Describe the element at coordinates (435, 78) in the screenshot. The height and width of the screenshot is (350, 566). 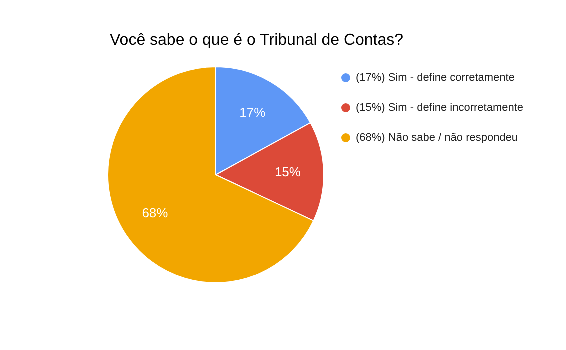
I see `legend-label: (17%) Sim - define corretamente` at that location.